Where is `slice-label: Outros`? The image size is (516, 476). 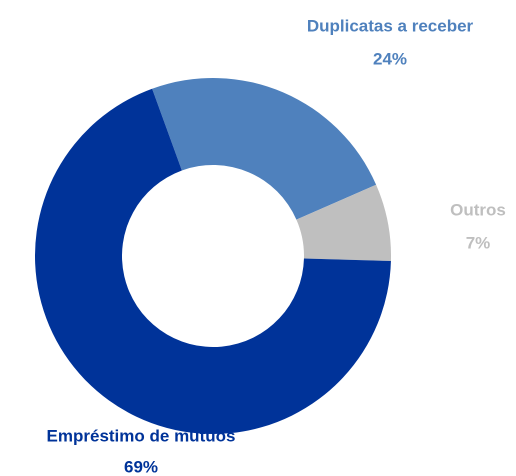 slice-label: Outros is located at coordinates (478, 209).